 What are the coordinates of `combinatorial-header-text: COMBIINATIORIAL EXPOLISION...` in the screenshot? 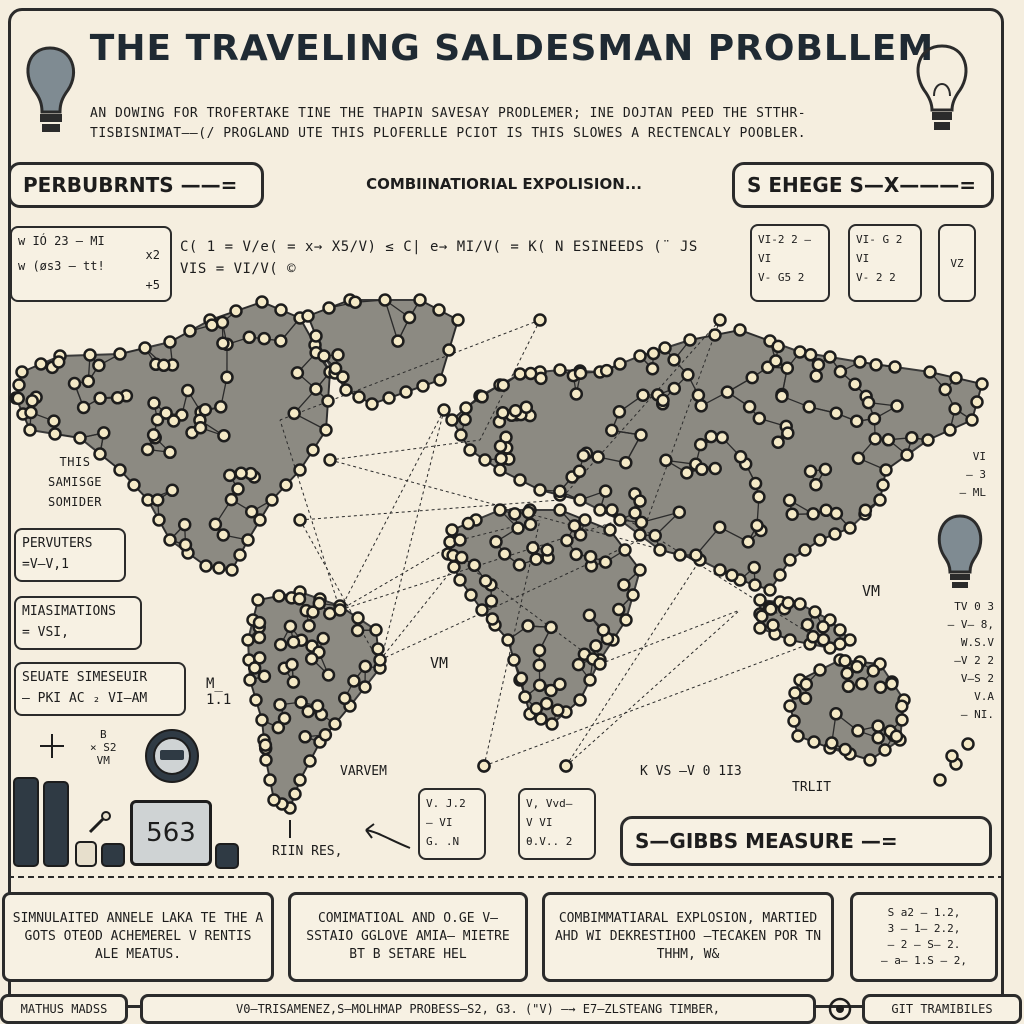 It's located at (504, 184).